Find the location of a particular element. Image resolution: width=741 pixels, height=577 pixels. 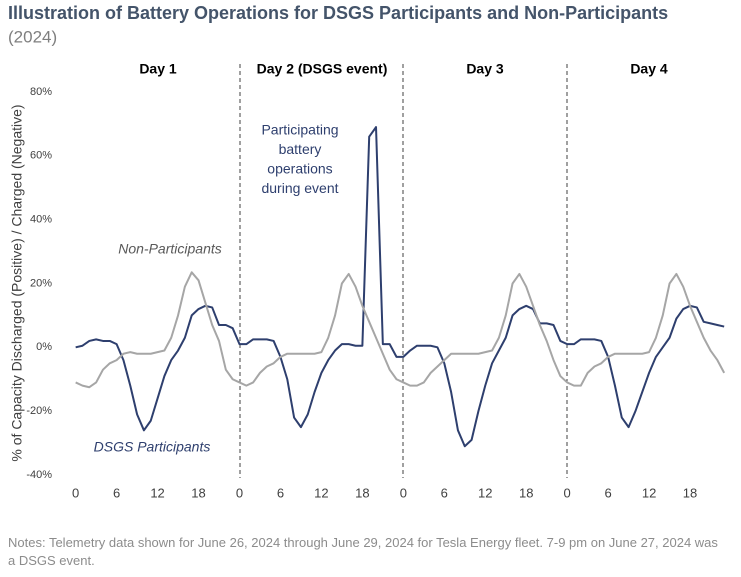

y-tick-label: 20% is located at coordinates (41, 283).